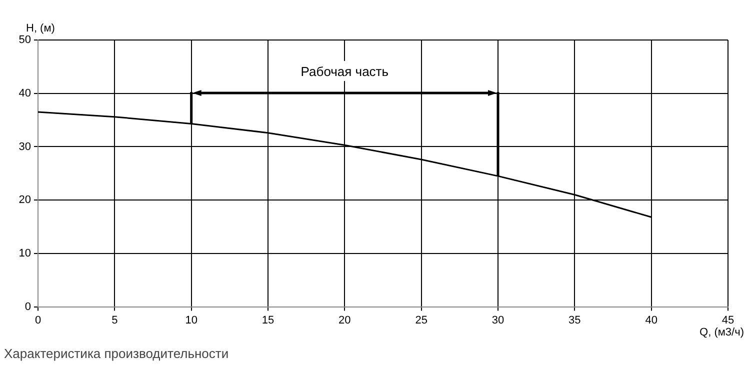  What do you see at coordinates (116, 353) in the screenshot?
I see `text: Характеристика производительности` at bounding box center [116, 353].